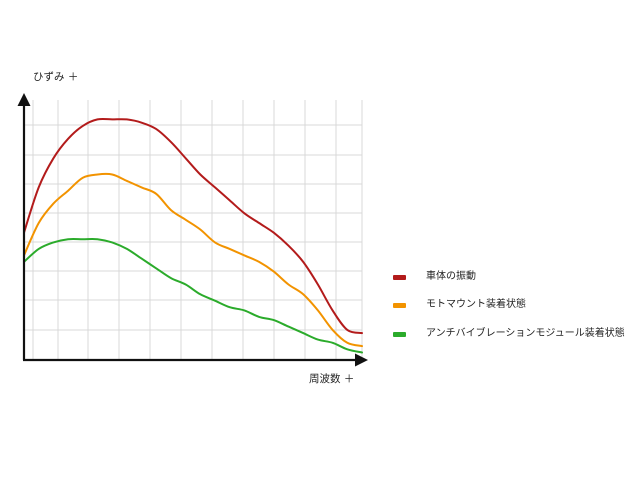 This screenshot has width=640, height=480. What do you see at coordinates (451, 276) in the screenshot?
I see `legend-label: 車体の振動` at bounding box center [451, 276].